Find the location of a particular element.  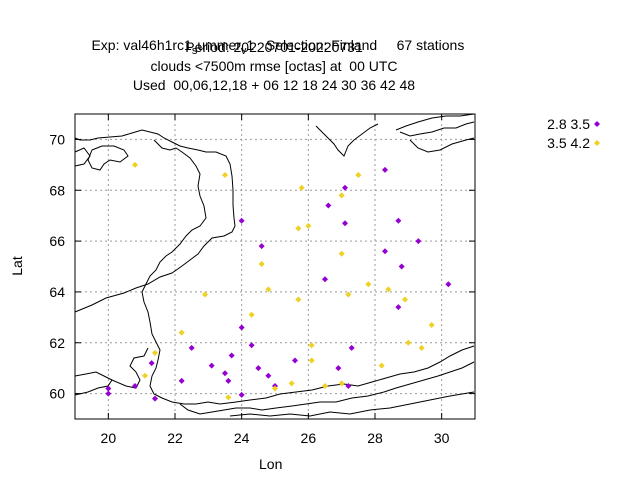

y-tick-label: 64 is located at coordinates (57, 292).